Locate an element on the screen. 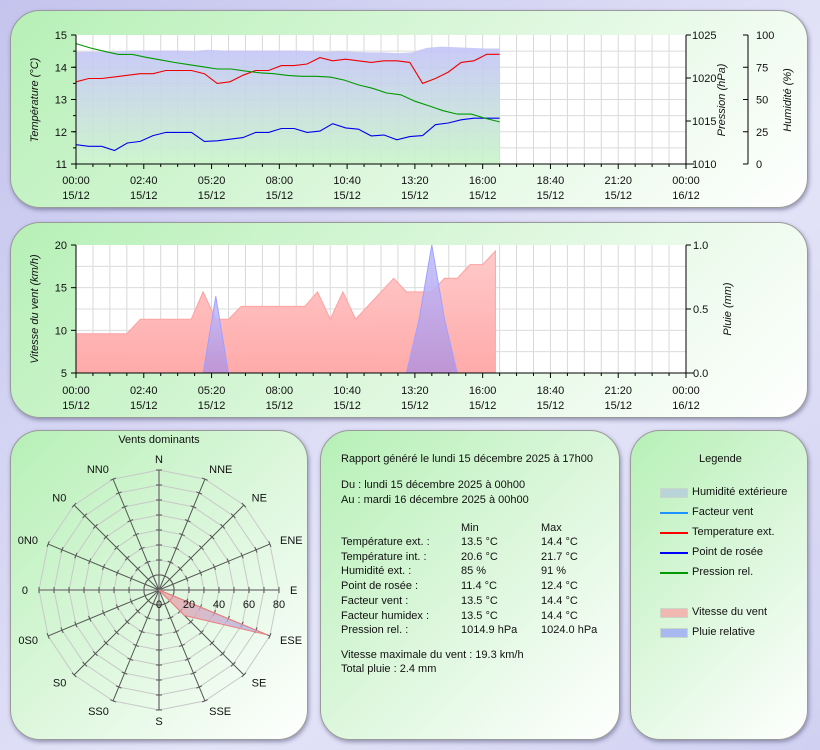  top-x-tick-time: 18:40 is located at coordinates (551, 181).